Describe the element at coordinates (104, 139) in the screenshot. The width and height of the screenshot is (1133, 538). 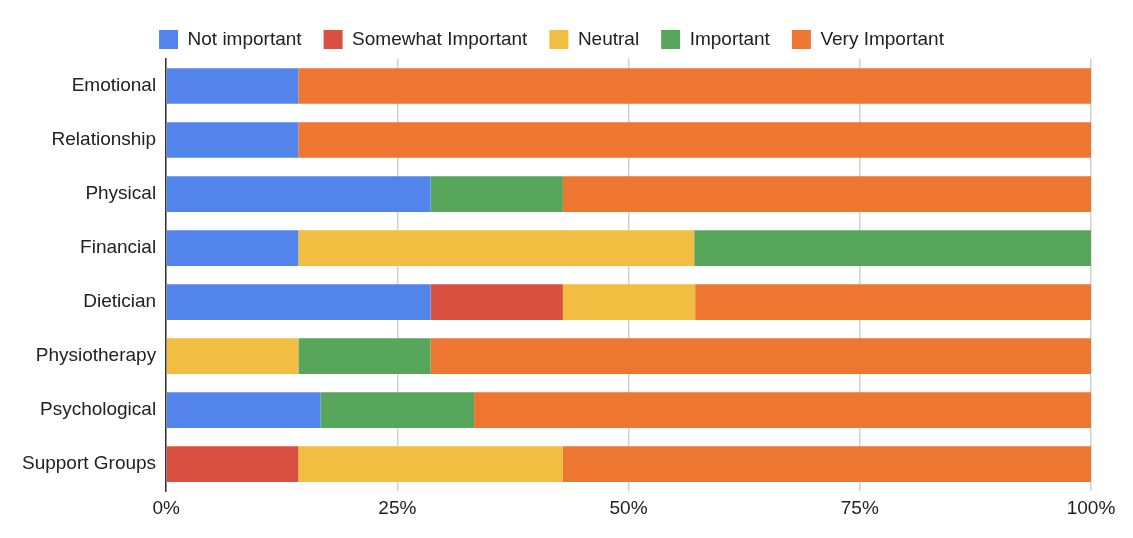
I see `y-tick-label: Relationship` at that location.